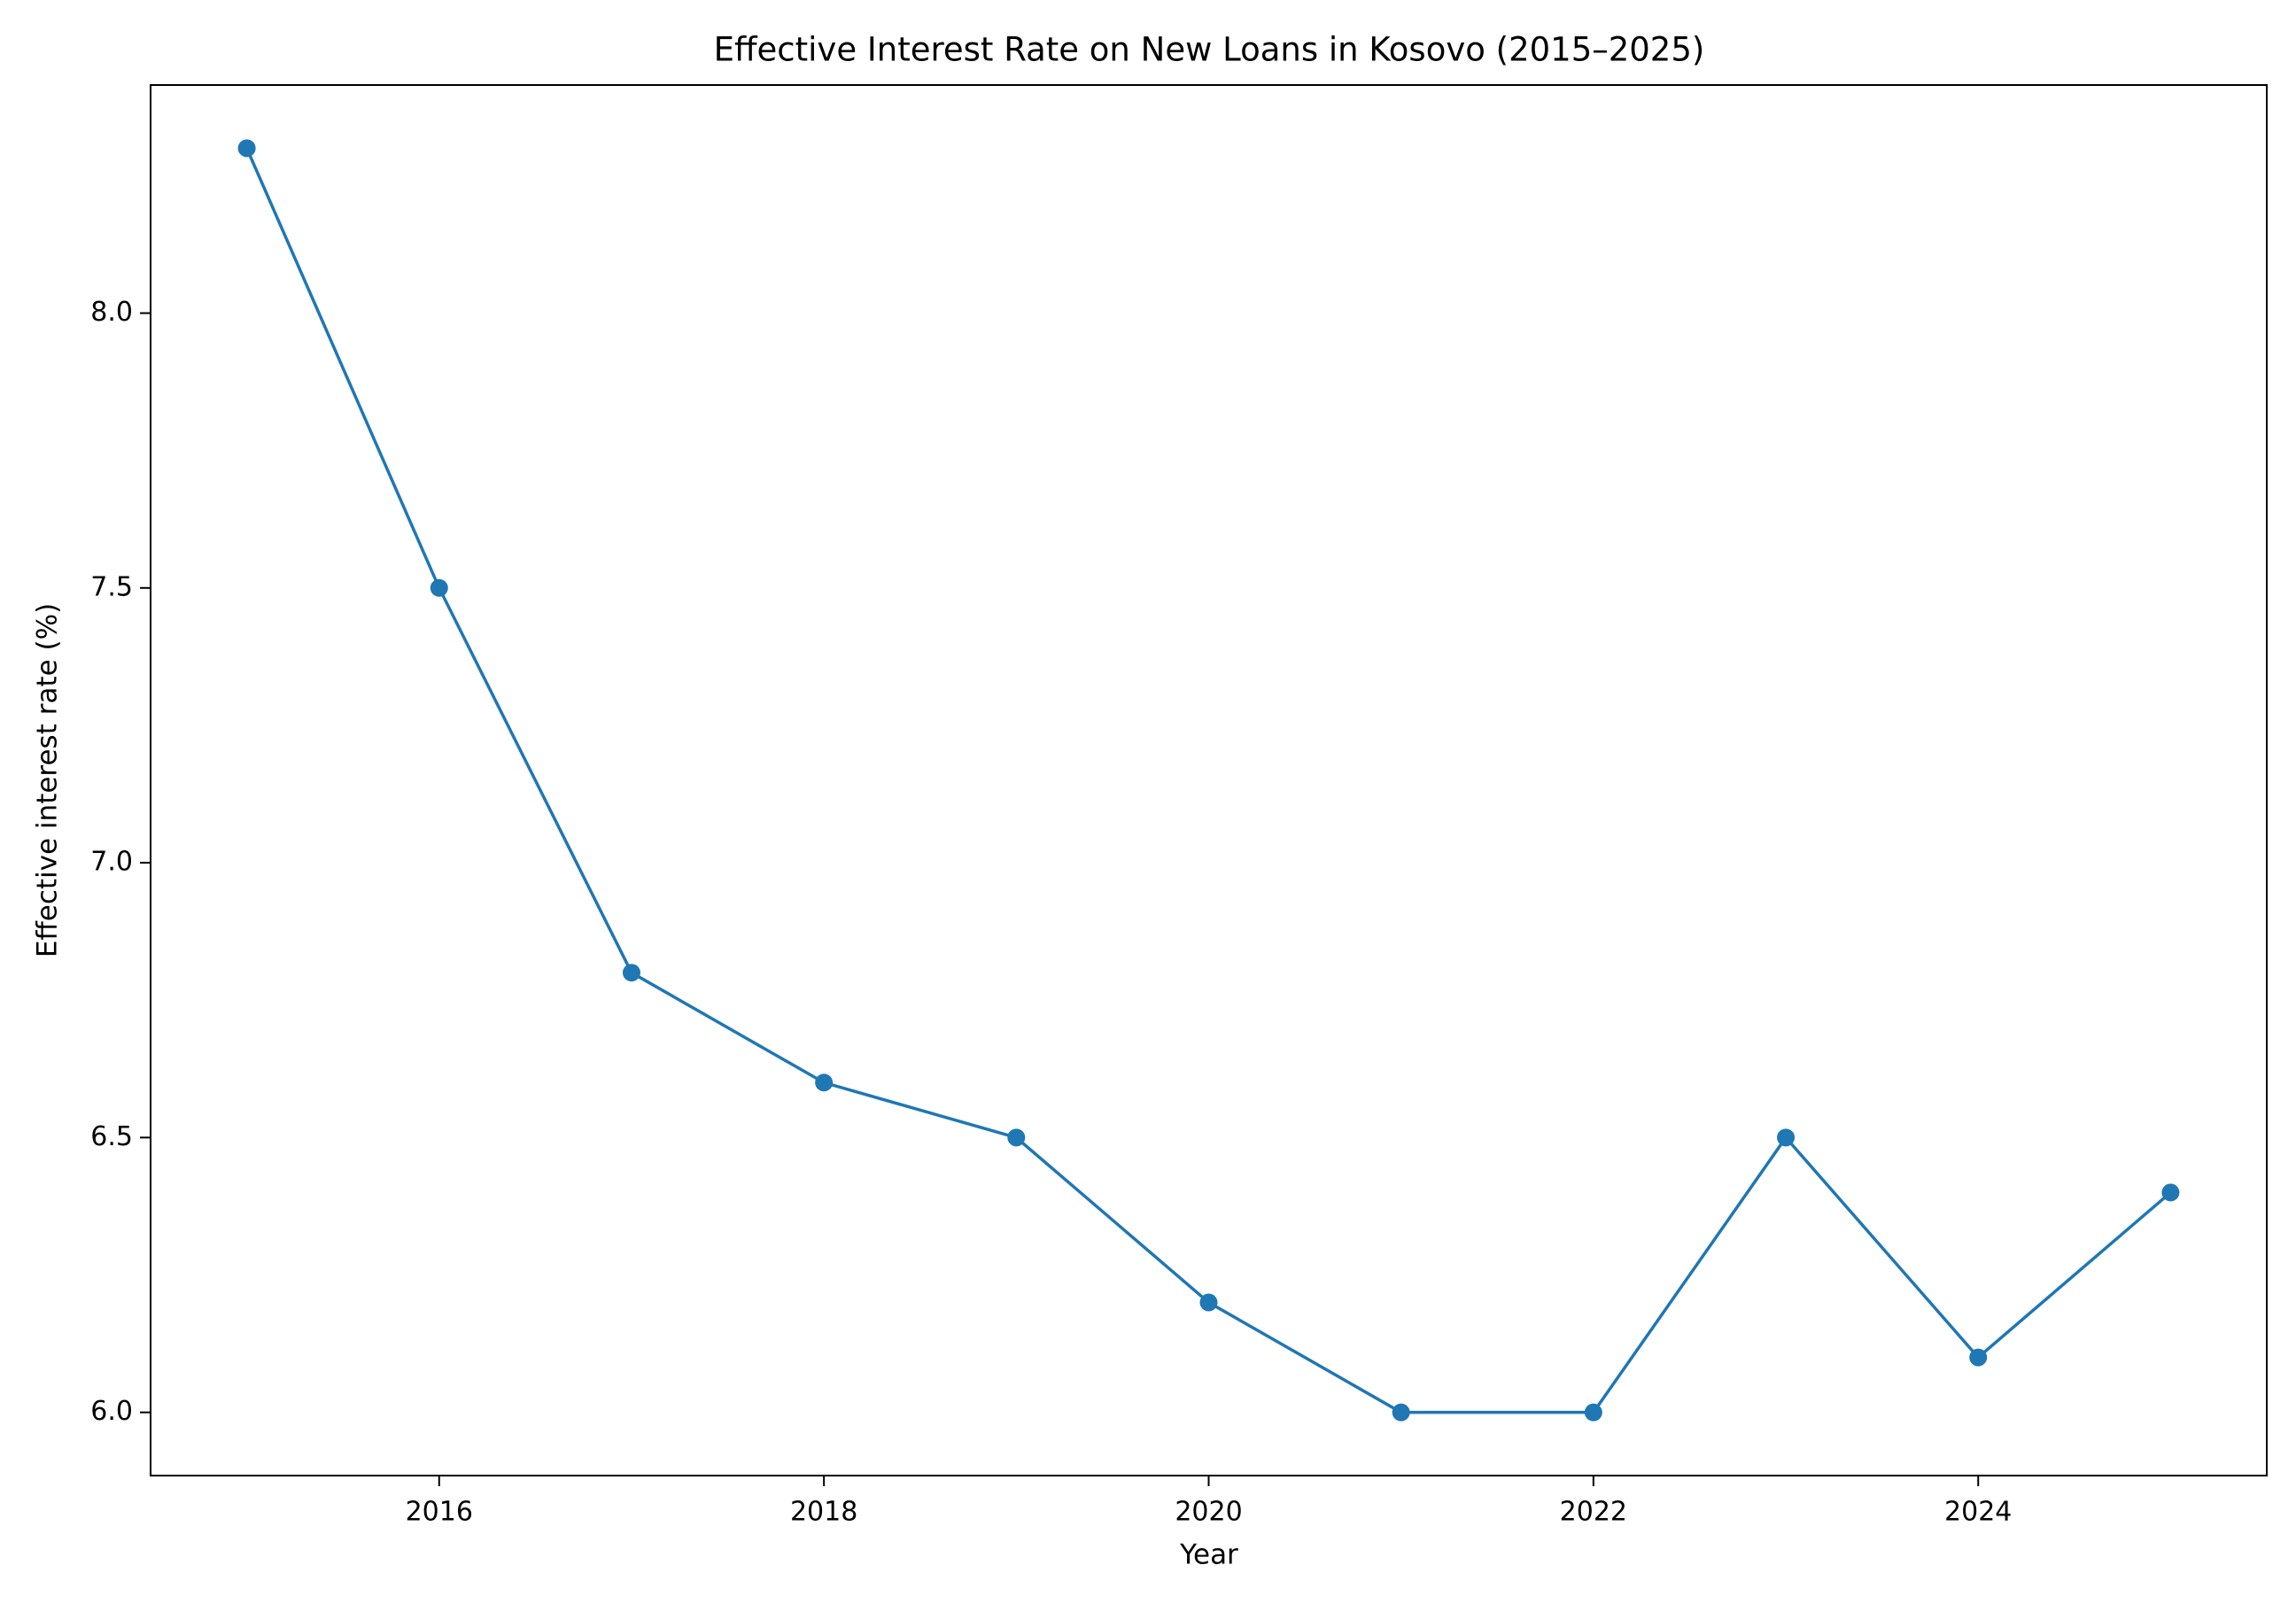  What do you see at coordinates (1978, 1512) in the screenshot?
I see `x-tick-label: 2024` at bounding box center [1978, 1512].